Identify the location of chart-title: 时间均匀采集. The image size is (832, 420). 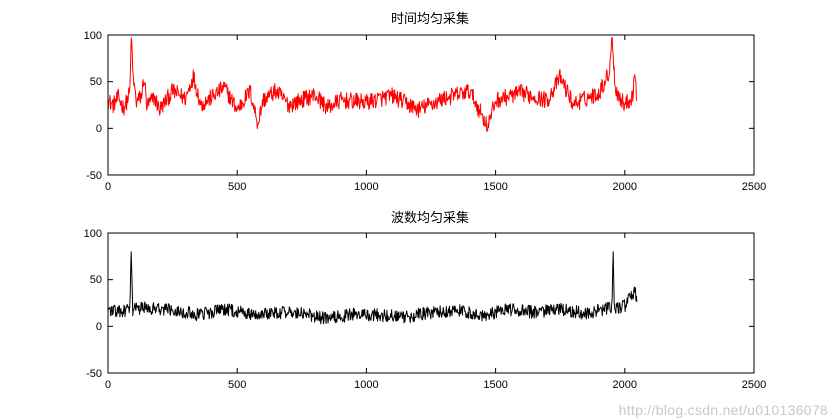
(430, 19).